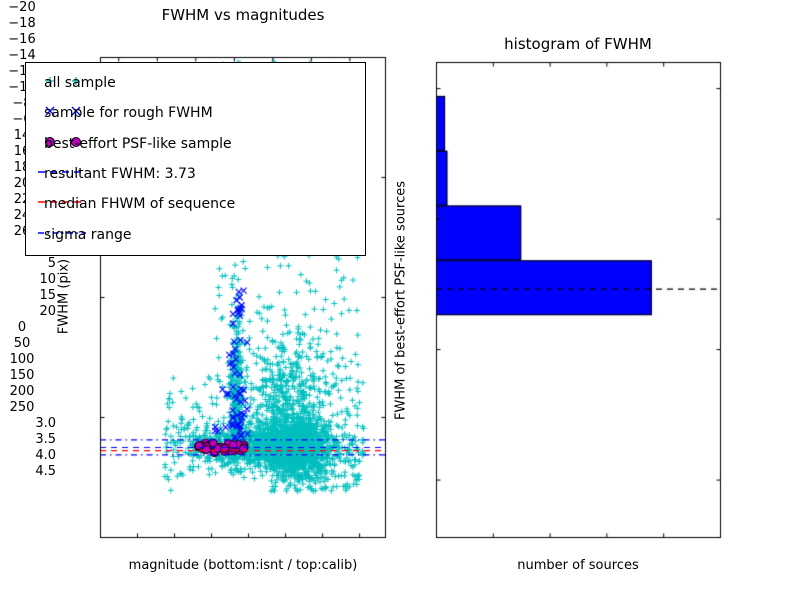 The height and width of the screenshot is (600, 800). I want to click on histogram-x-tick-label: 100, so click(22, 359).